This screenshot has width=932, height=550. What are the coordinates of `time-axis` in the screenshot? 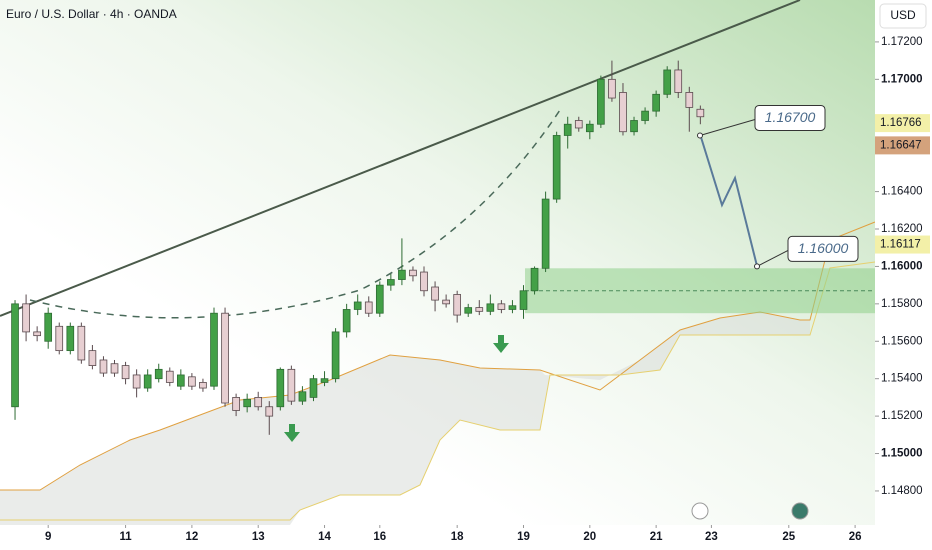 It's located at (437, 537).